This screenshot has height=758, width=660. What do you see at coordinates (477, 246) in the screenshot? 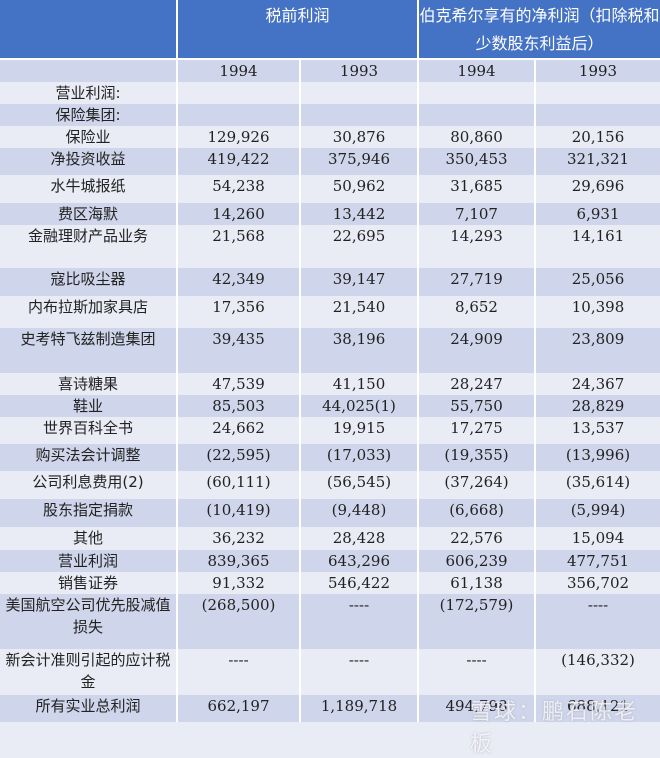
I see `value-cell: 14,293` at bounding box center [477, 246].